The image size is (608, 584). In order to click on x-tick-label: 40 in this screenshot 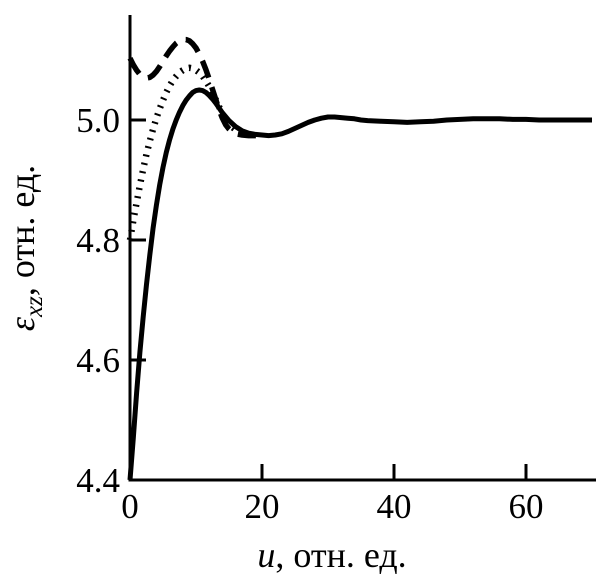, I will do `click(394, 506)`.